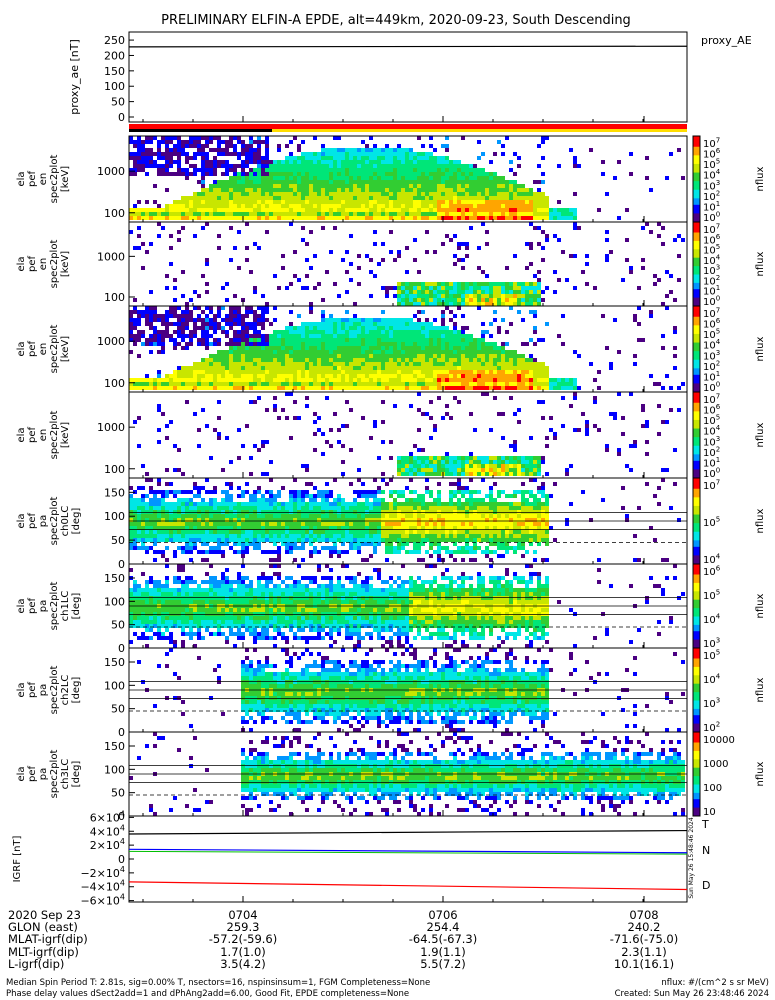 This screenshot has width=775, height=1000. What do you see at coordinates (243, 927) in the screenshot?
I see `xaxis-row-value: 259.3` at bounding box center [243, 927].